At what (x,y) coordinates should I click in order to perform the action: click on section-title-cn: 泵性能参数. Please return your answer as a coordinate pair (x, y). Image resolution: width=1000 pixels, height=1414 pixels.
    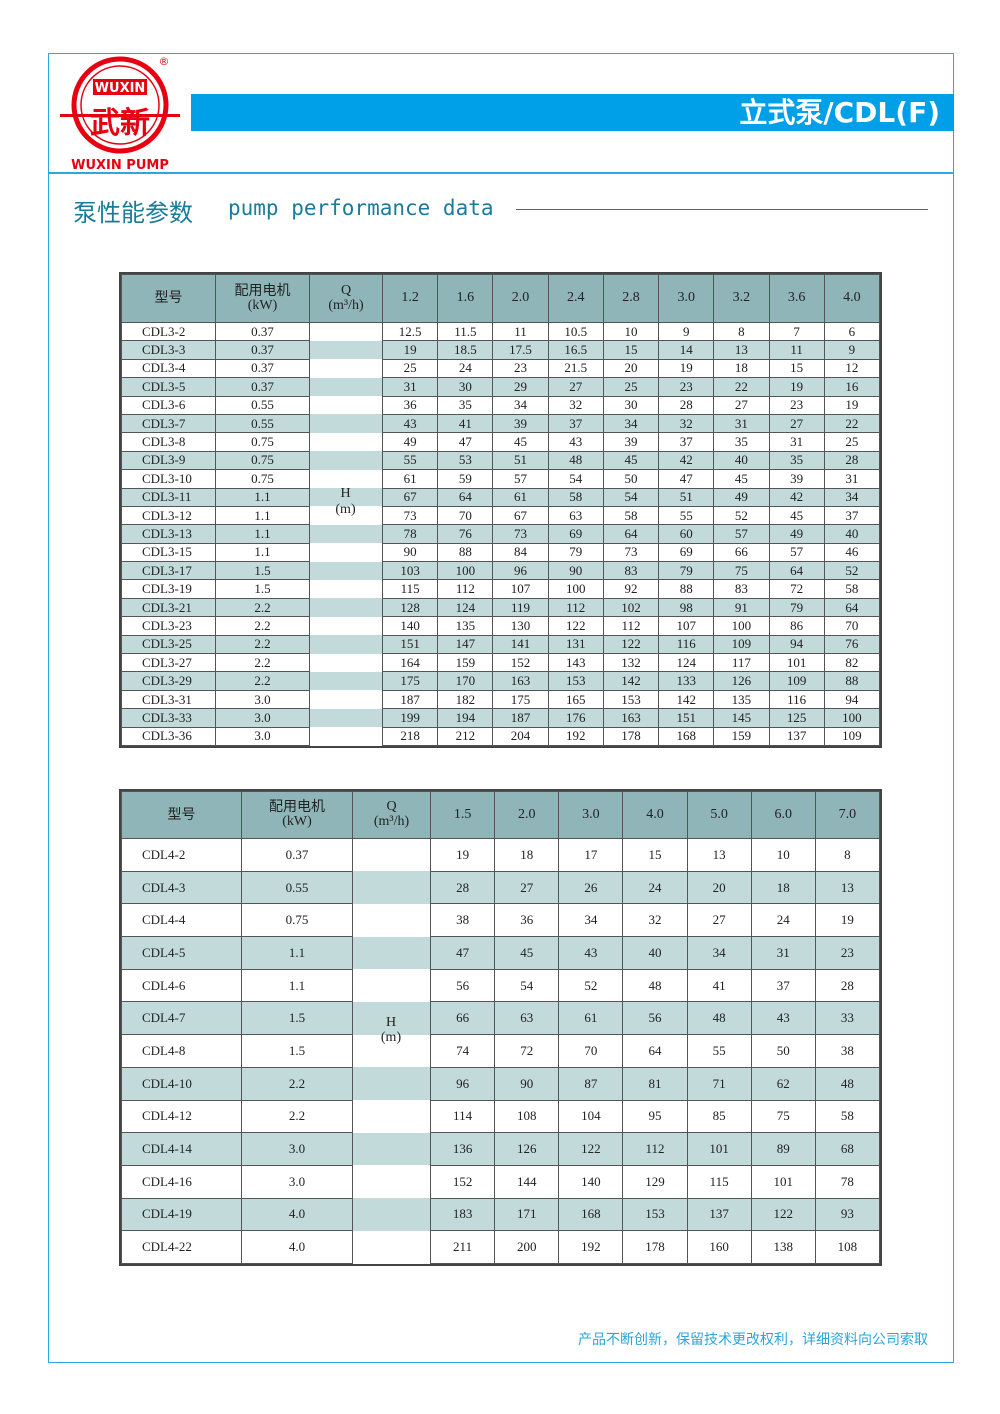
    Looking at the image, I should click on (133, 213).